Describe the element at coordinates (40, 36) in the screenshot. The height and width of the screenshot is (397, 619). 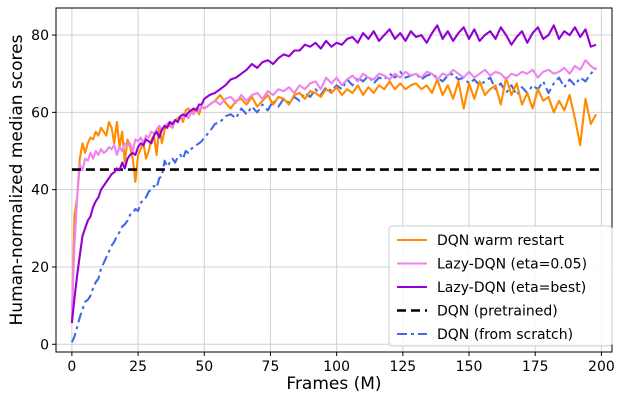
I see `y-tick-label: 80` at that location.